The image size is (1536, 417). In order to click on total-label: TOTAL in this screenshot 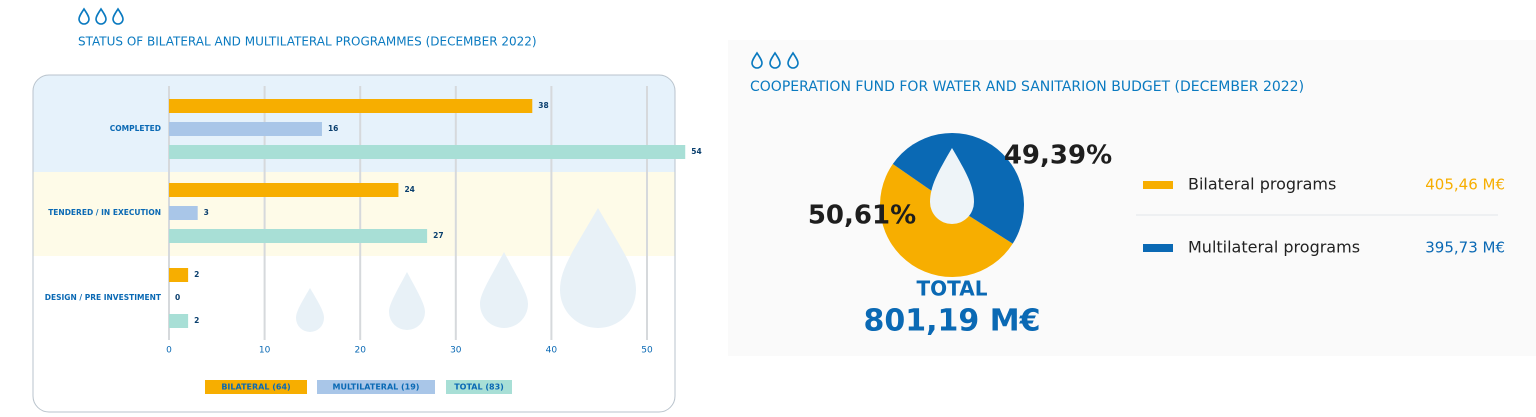, I will do `click(952, 289)`.